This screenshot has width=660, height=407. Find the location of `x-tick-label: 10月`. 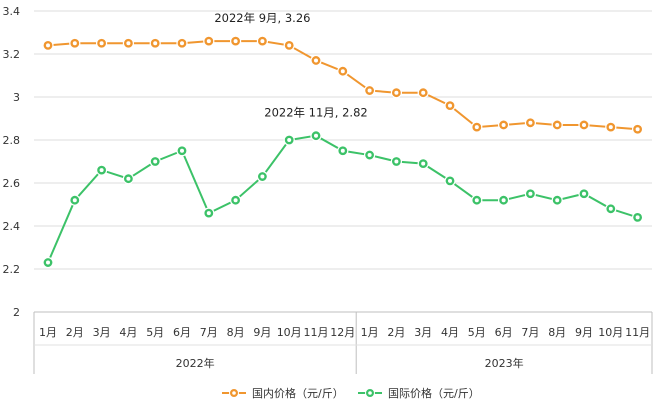

x-tick-label: 10月 is located at coordinates (289, 332).